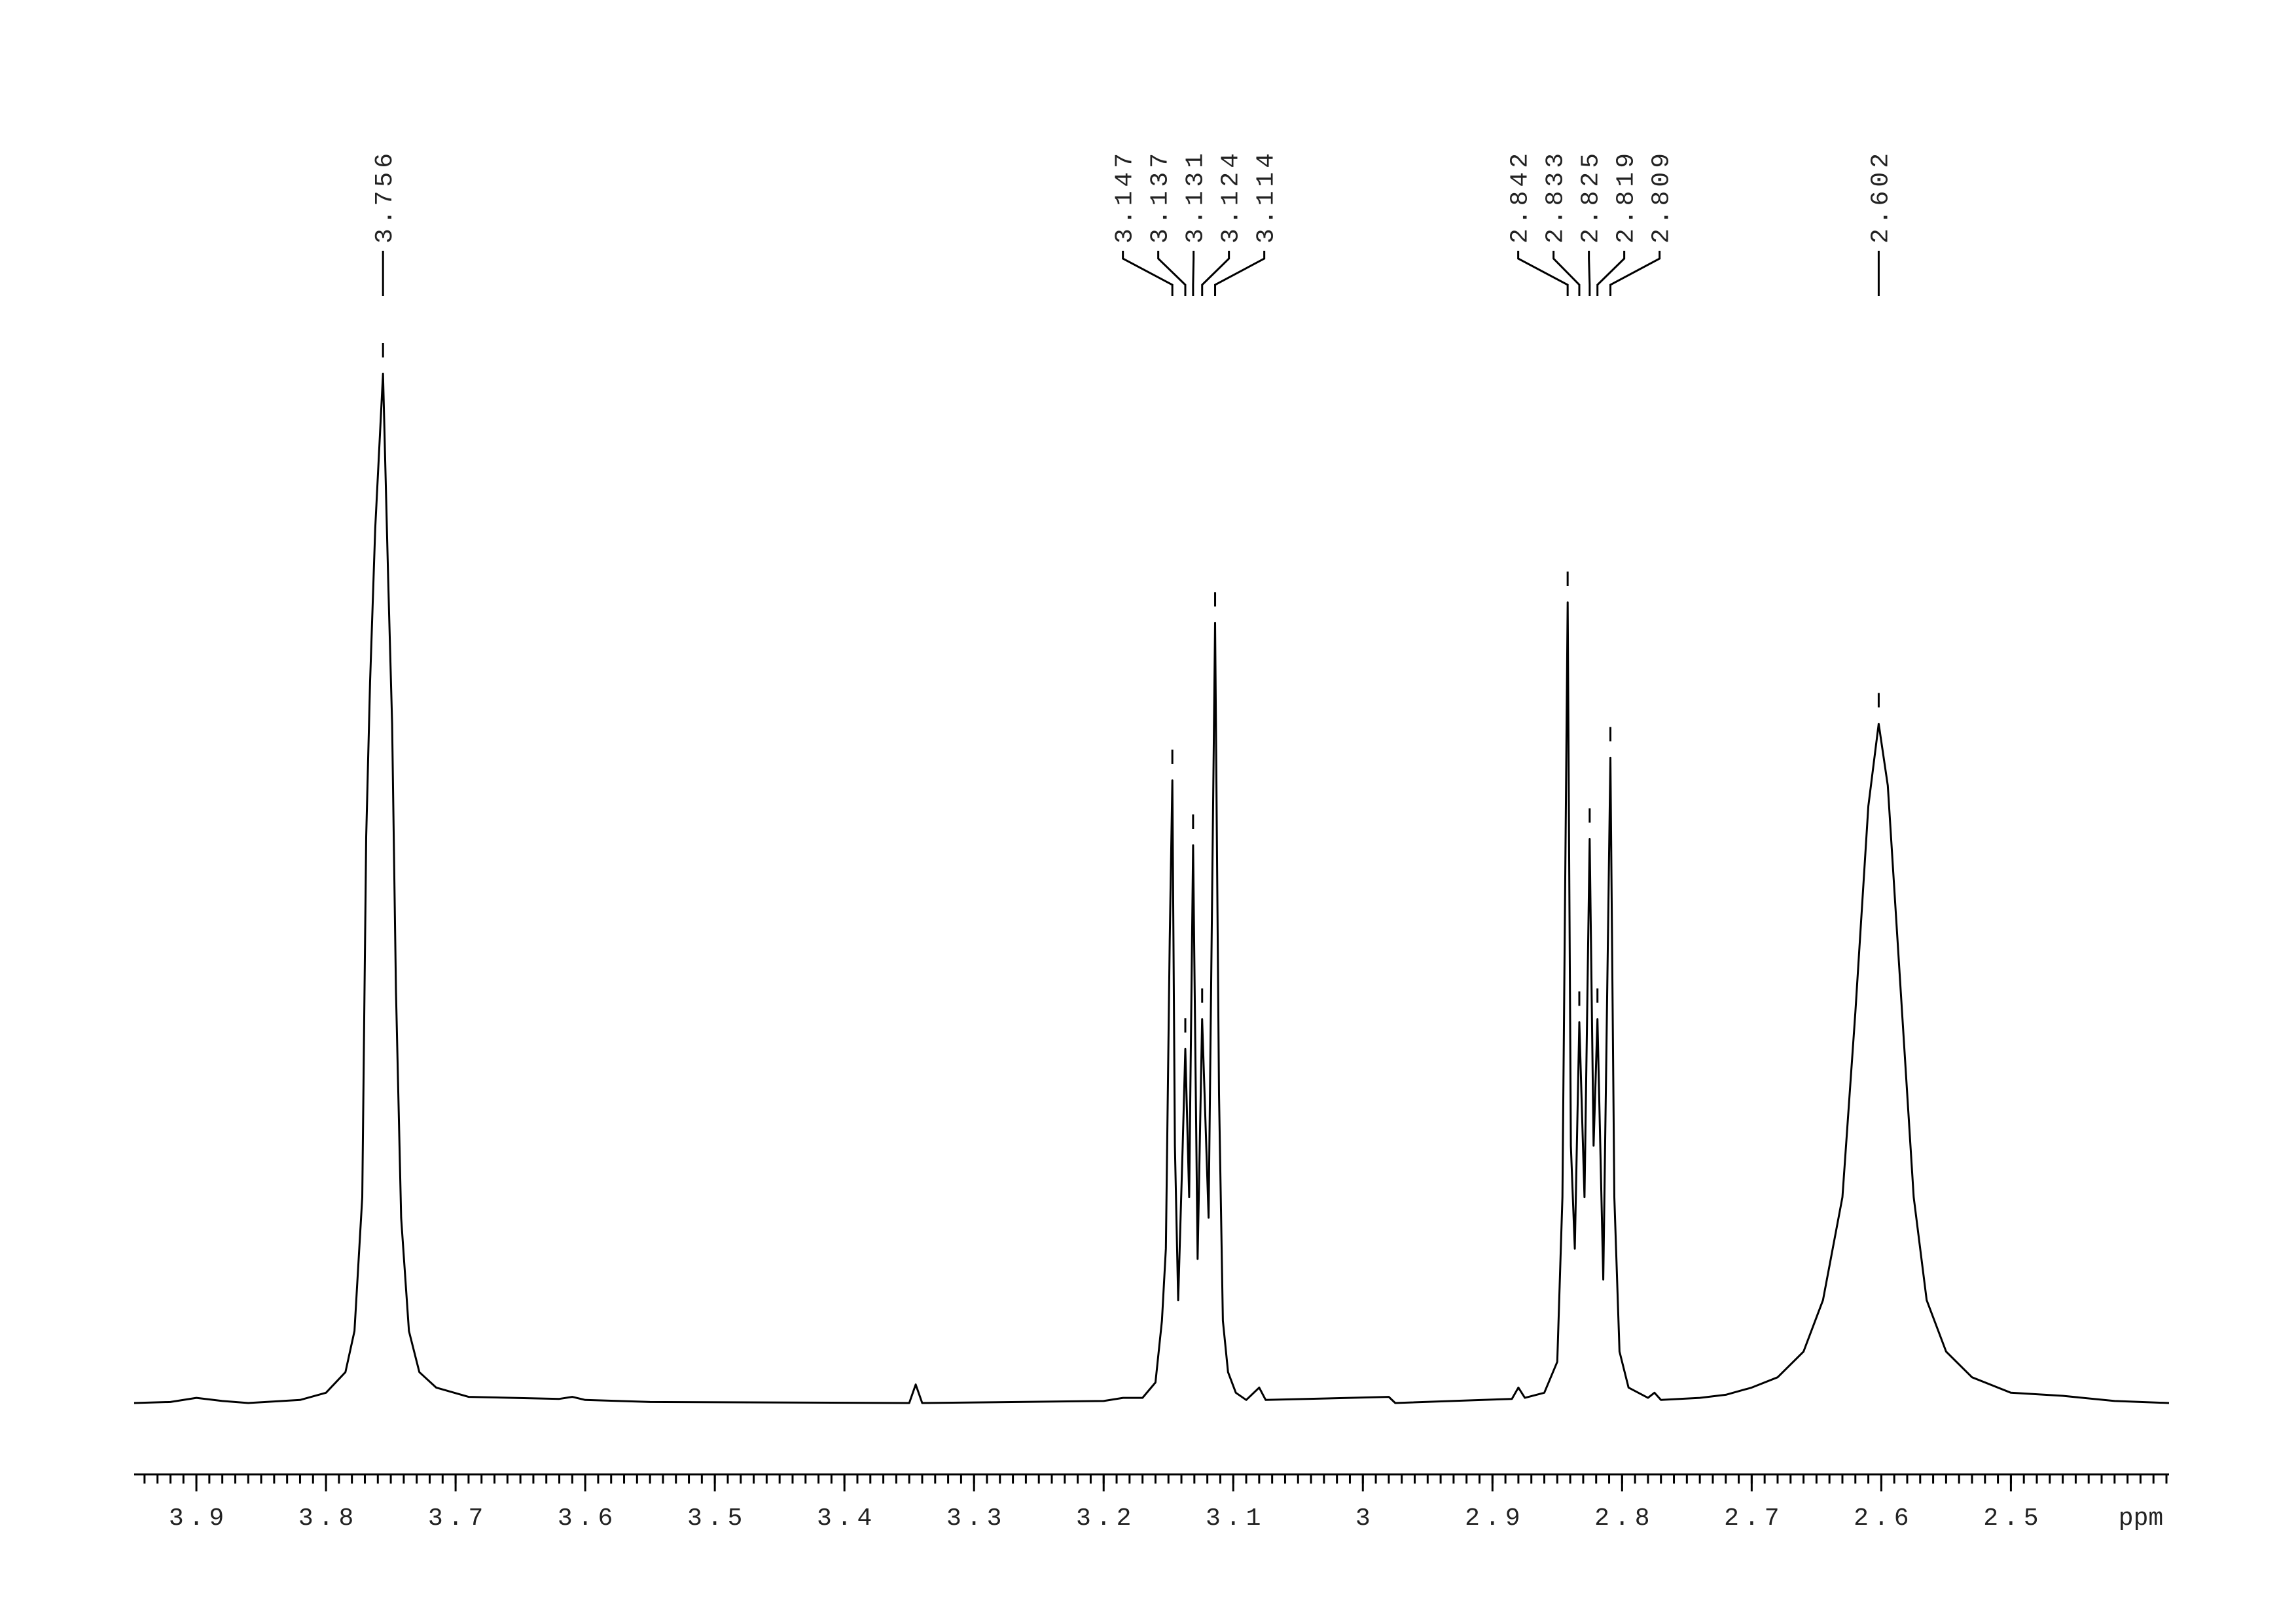 The width and height of the screenshot is (2296, 1623). Describe the element at coordinates (1495, 1518) in the screenshot. I see `x-tick-label: 2.9` at that location.